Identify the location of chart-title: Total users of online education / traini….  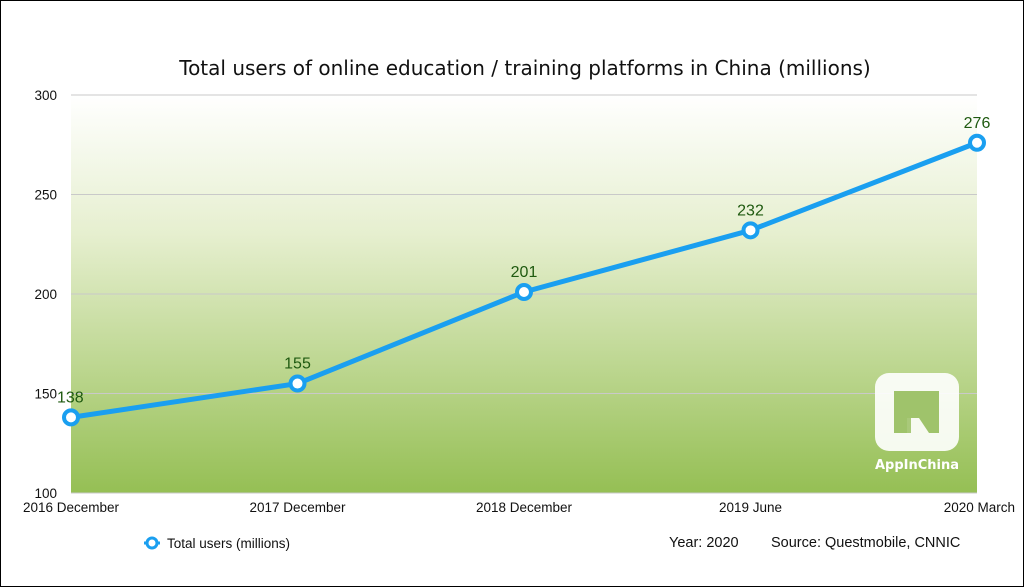
(524, 68).